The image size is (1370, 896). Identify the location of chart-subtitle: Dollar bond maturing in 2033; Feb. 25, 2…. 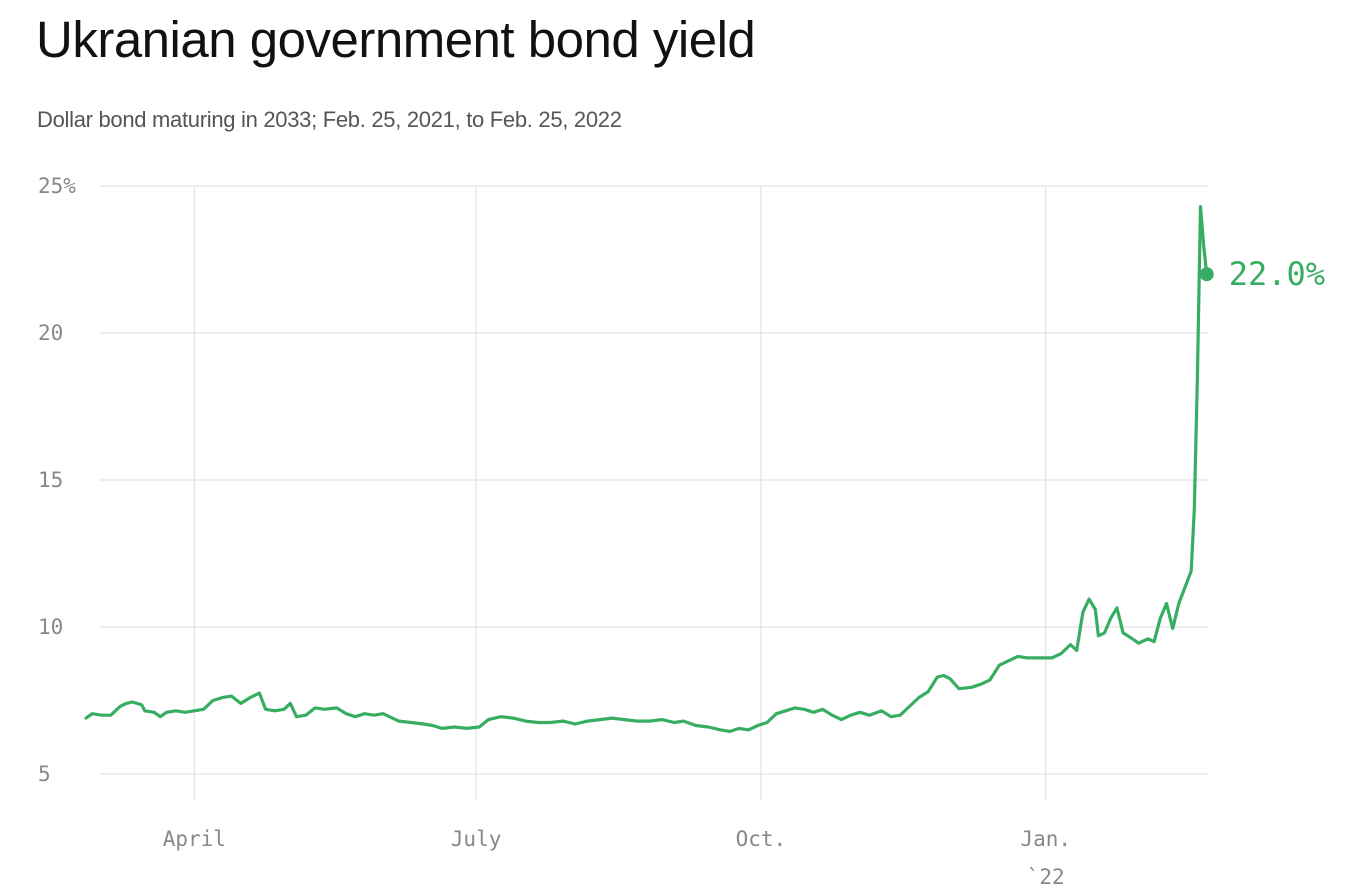
(329, 119).